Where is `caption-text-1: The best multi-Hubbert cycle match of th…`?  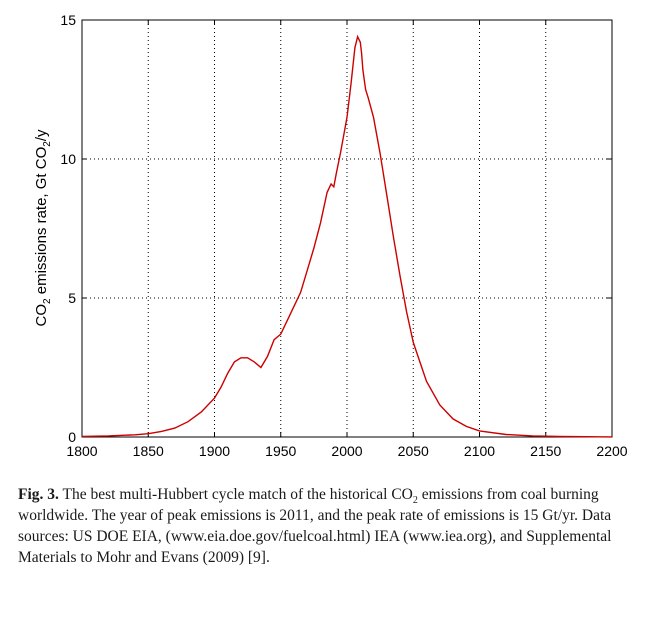
caption-text-1: The best multi-Hubbert cycle match of th… is located at coordinates (235, 494).